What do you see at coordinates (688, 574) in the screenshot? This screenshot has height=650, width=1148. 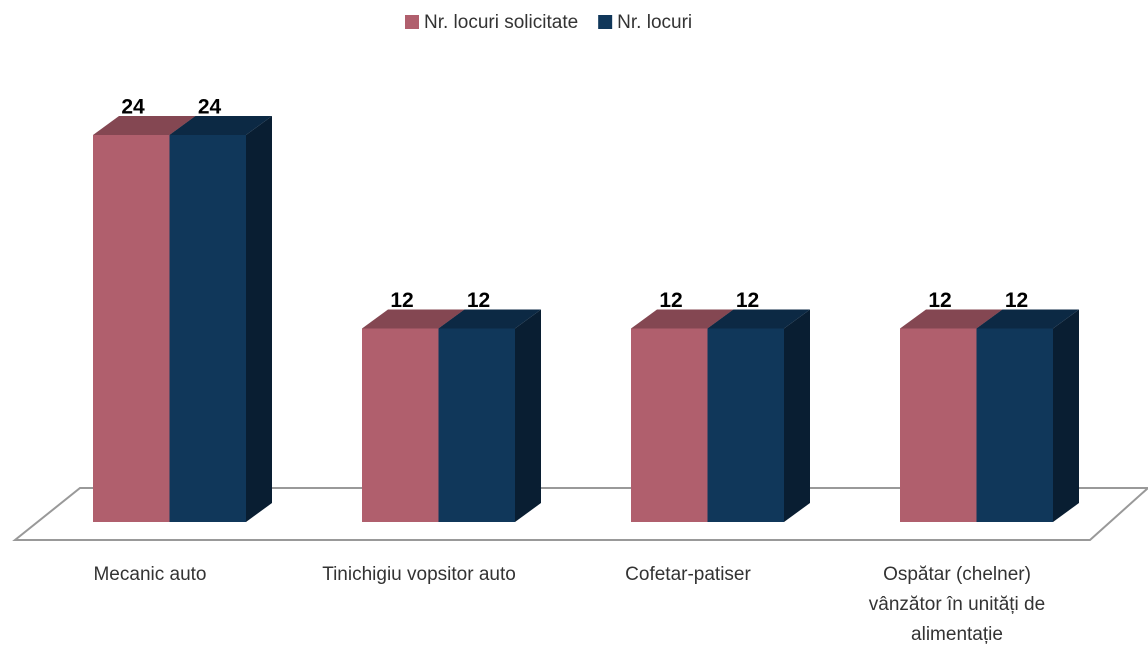 I see `x-tick-label: Cofetar-patiser` at bounding box center [688, 574].